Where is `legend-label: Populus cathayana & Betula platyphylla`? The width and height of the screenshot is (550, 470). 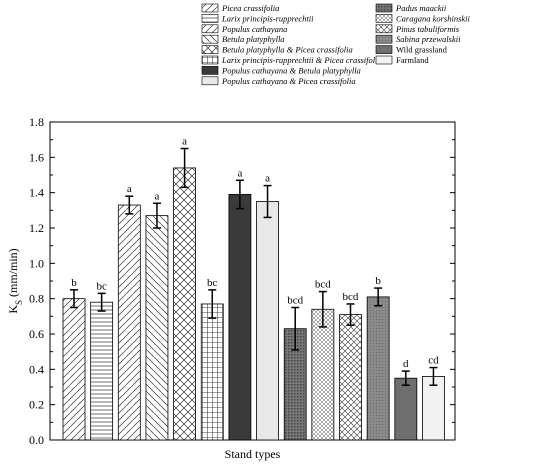 legend-label: Populus cathayana & Betula platyphylla is located at coordinates (291, 70).